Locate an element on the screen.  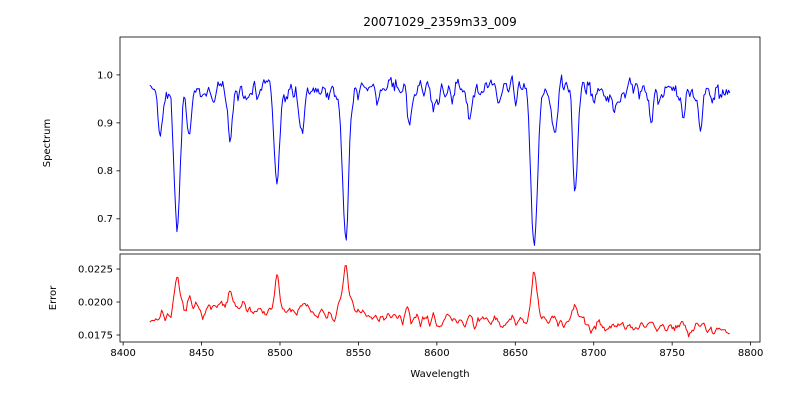
x-tick-label: 8550 is located at coordinates (358, 353).